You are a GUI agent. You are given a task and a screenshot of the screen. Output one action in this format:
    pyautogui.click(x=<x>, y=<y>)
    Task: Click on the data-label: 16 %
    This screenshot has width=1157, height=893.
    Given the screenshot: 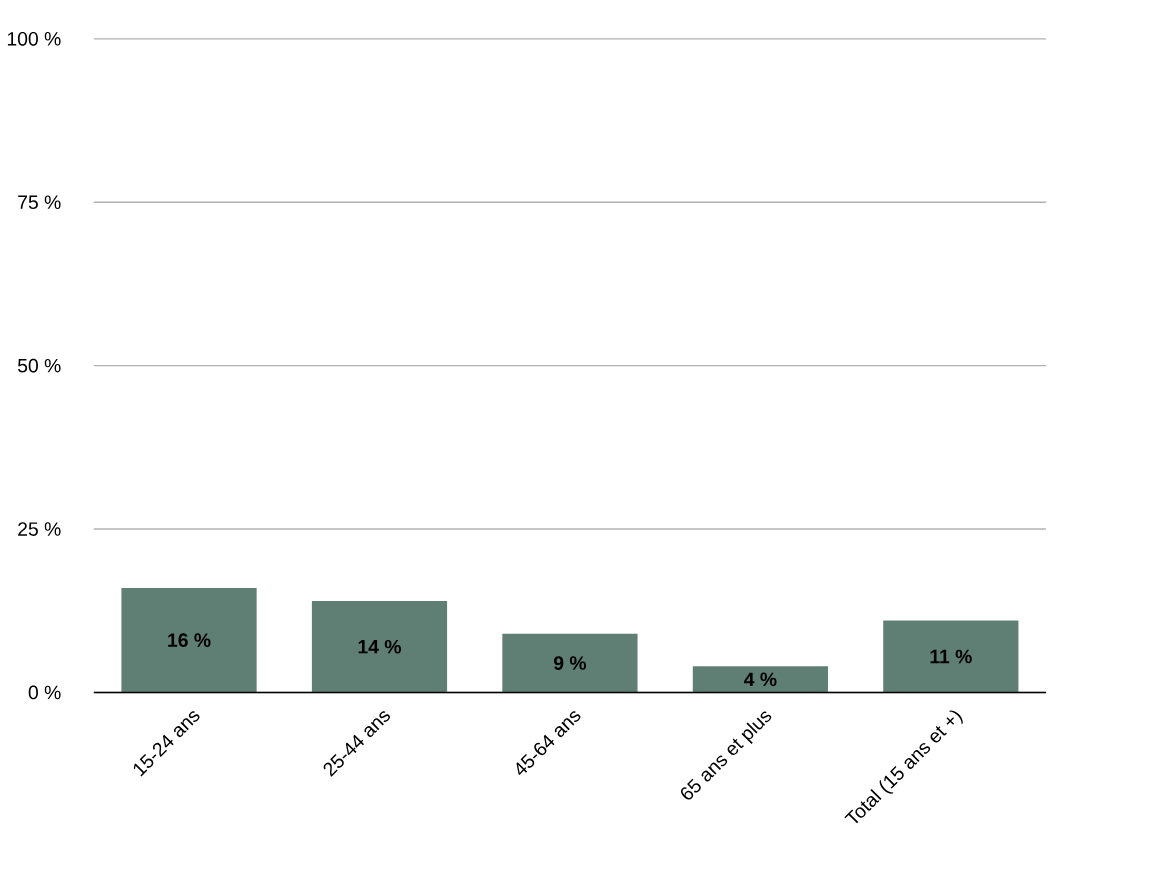 What is the action you would take?
    pyautogui.click(x=189, y=640)
    